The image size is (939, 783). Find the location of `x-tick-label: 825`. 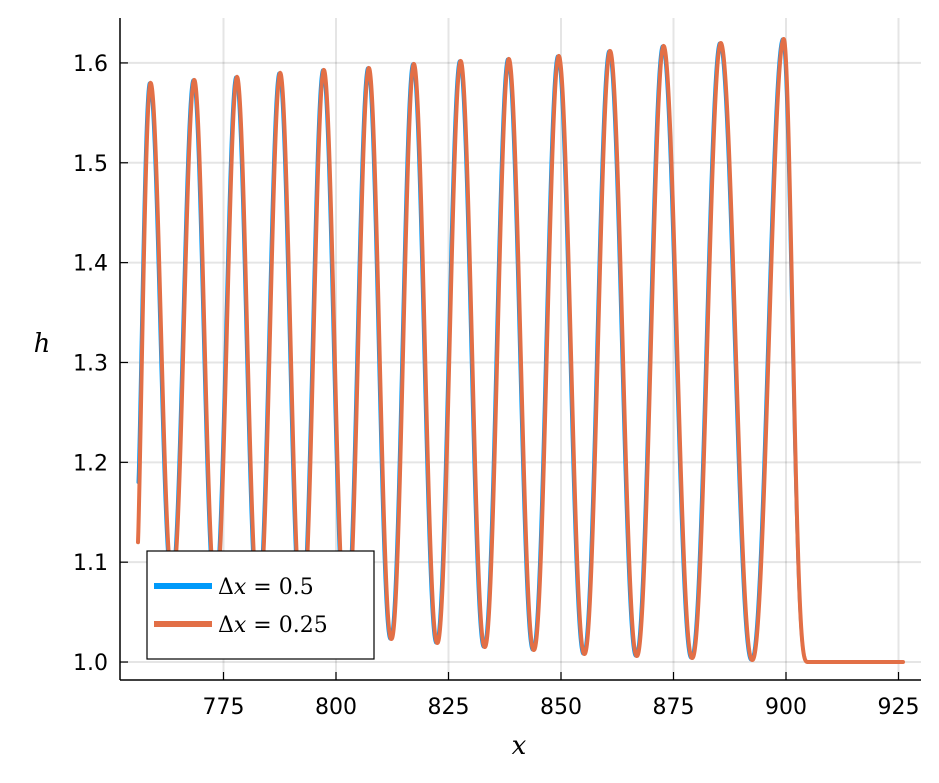

x-tick-label: 825 is located at coordinates (449, 707).